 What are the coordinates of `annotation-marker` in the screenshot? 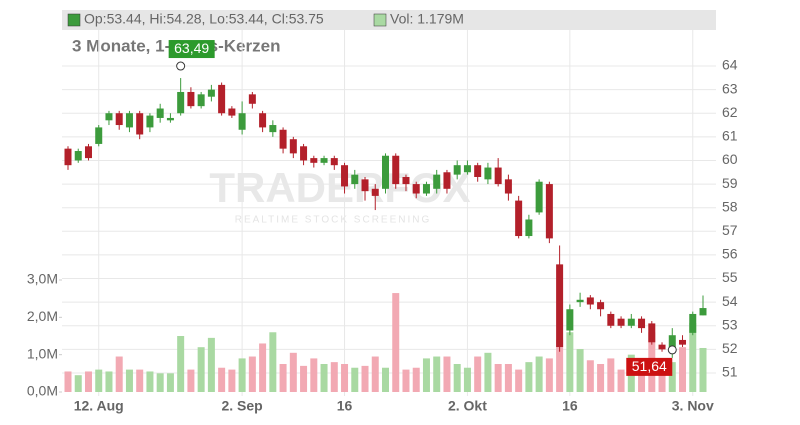 It's located at (181, 66).